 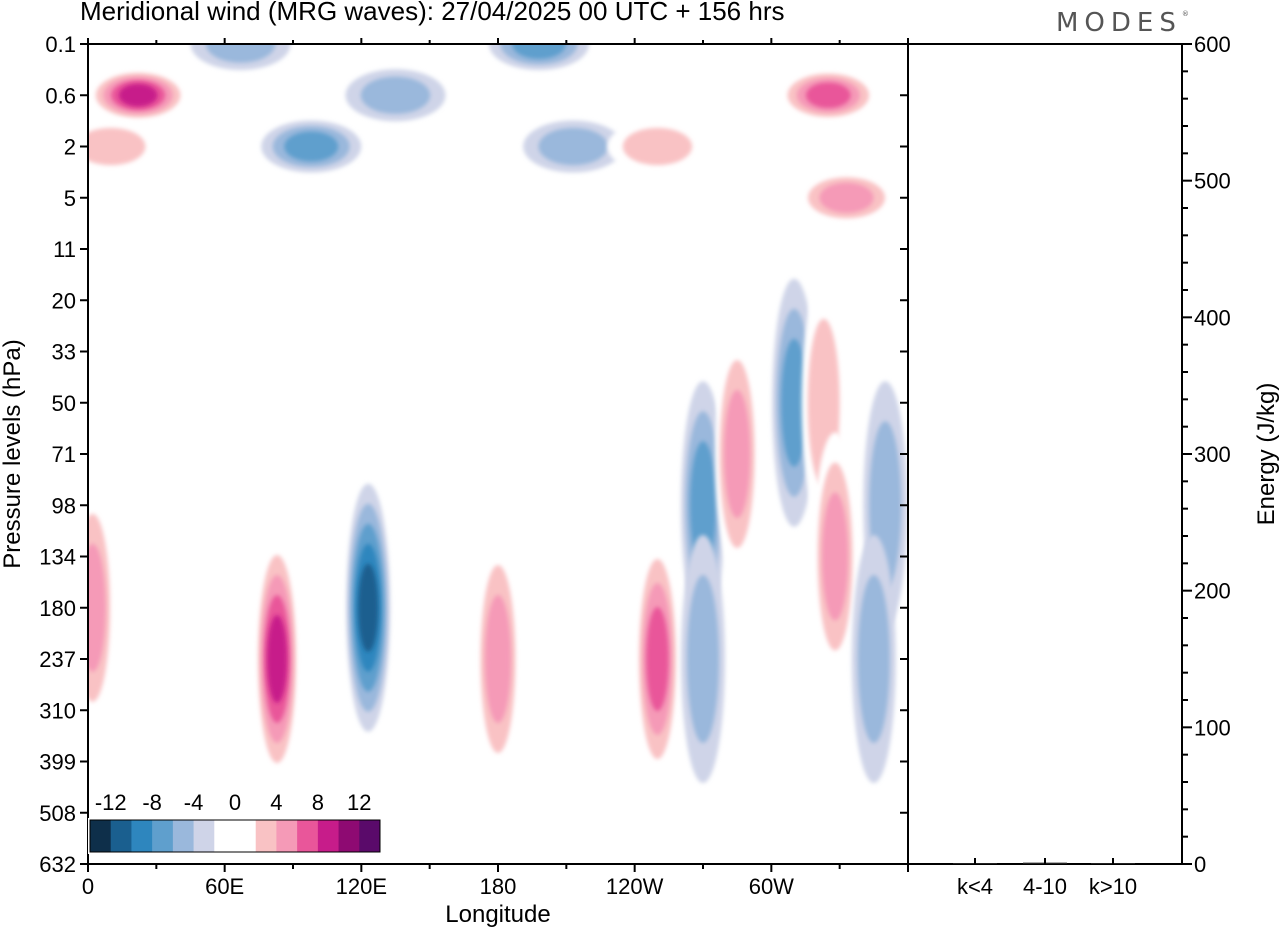 What do you see at coordinates (1200, 864) in the screenshot?
I see `energy-tick-label: 0` at bounding box center [1200, 864].